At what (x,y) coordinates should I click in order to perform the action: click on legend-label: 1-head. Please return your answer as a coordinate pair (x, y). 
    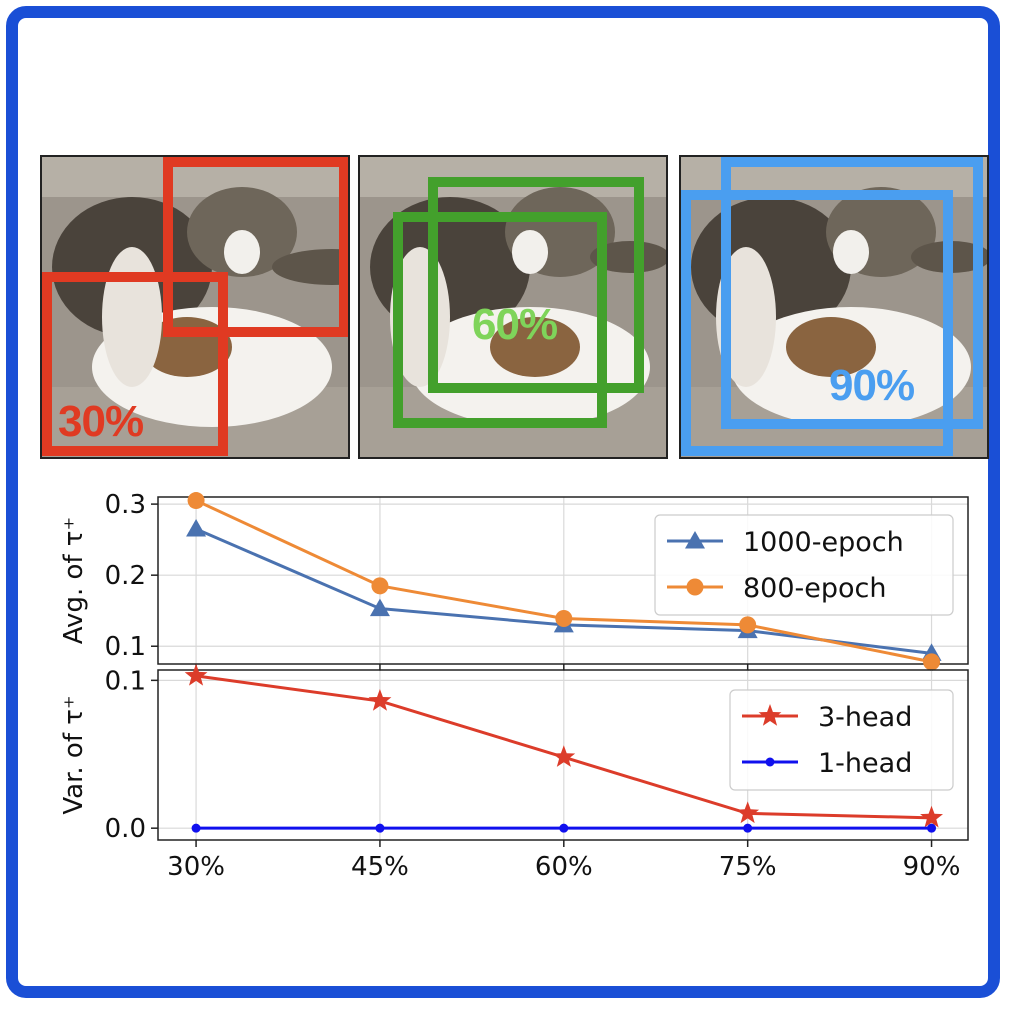
    Looking at the image, I should click on (865, 763).